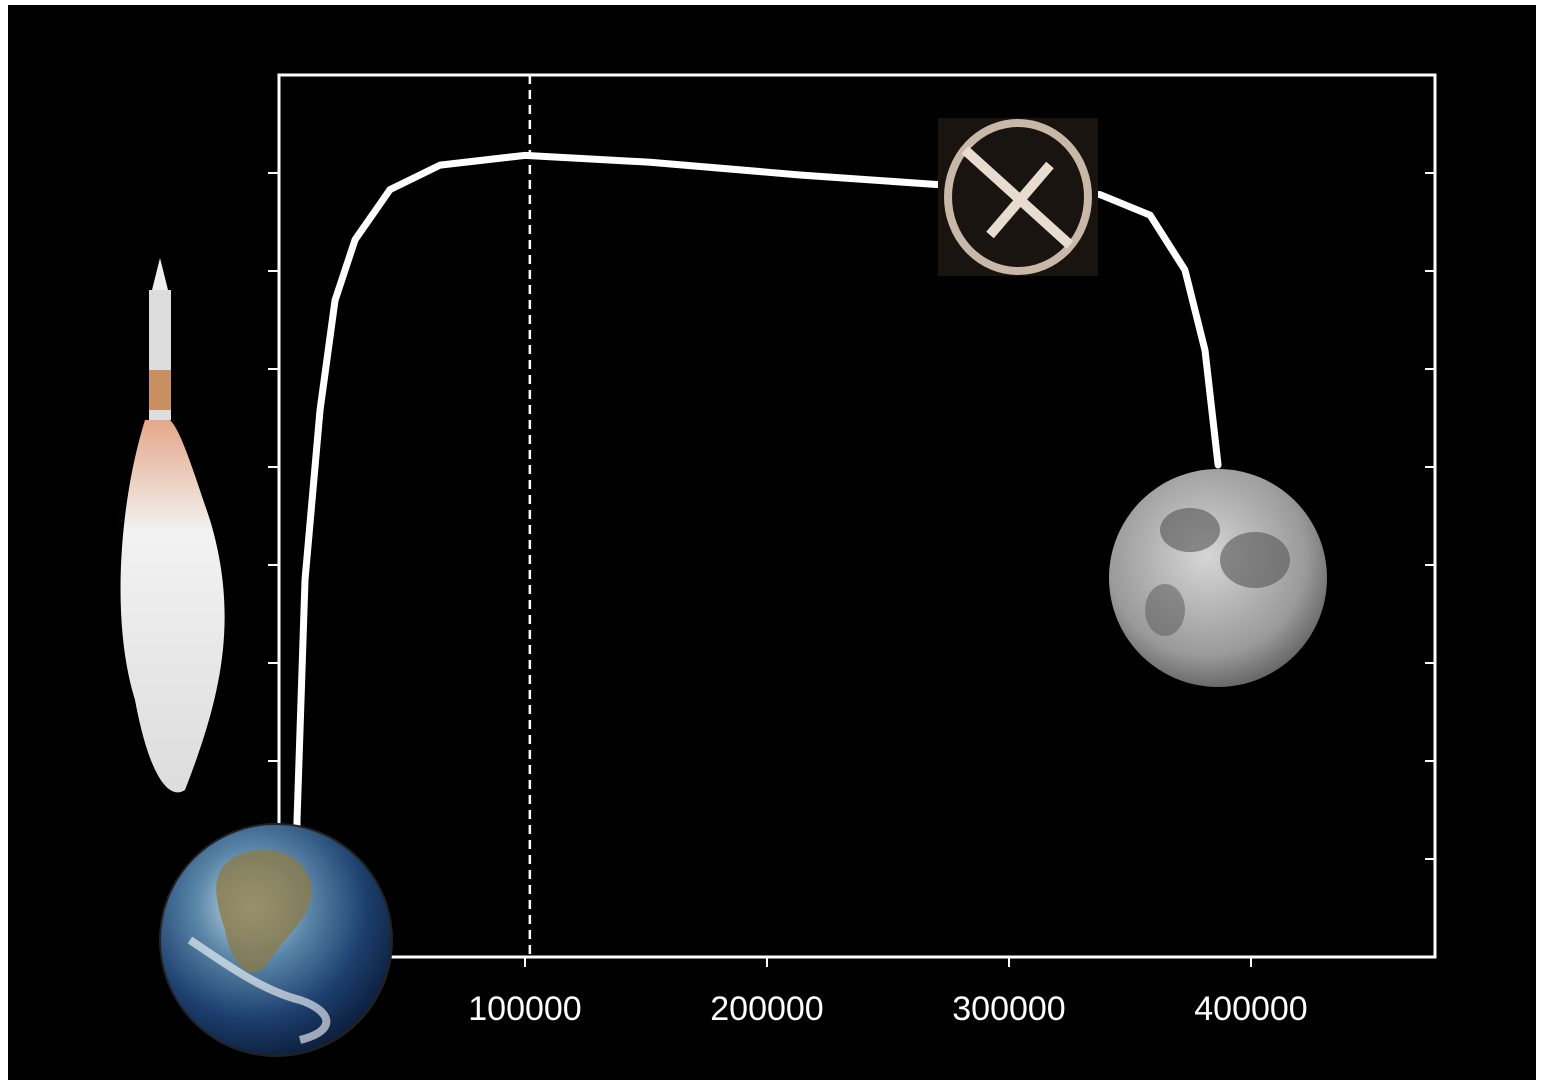 This screenshot has height=1084, width=1541. Describe the element at coordinates (1250, 1009) in the screenshot. I see `x-tick-label: 400000` at that location.